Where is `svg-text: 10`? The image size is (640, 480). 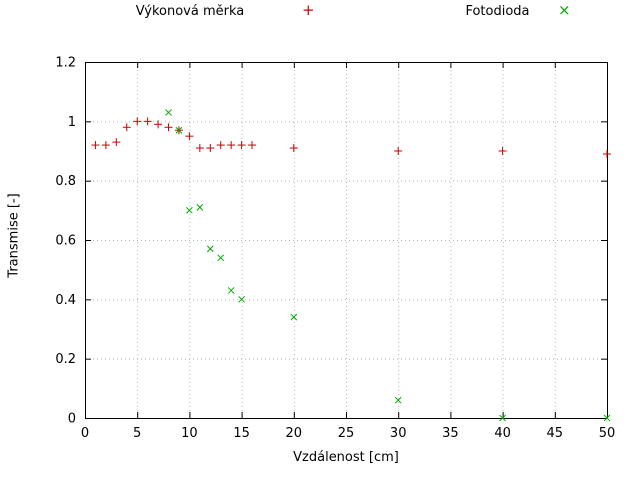
svg-text: 10 is located at coordinates (189, 433).